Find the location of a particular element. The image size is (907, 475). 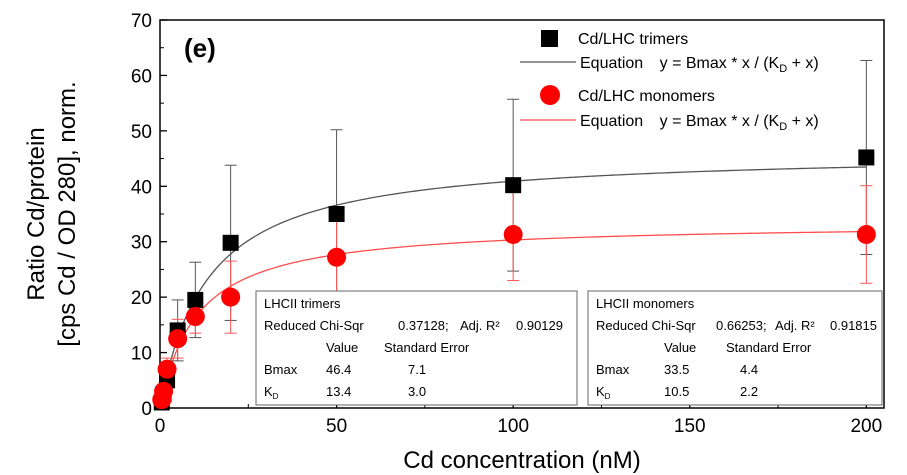

legend-label-monomers: Cd/LHC monomers is located at coordinates (646, 96).